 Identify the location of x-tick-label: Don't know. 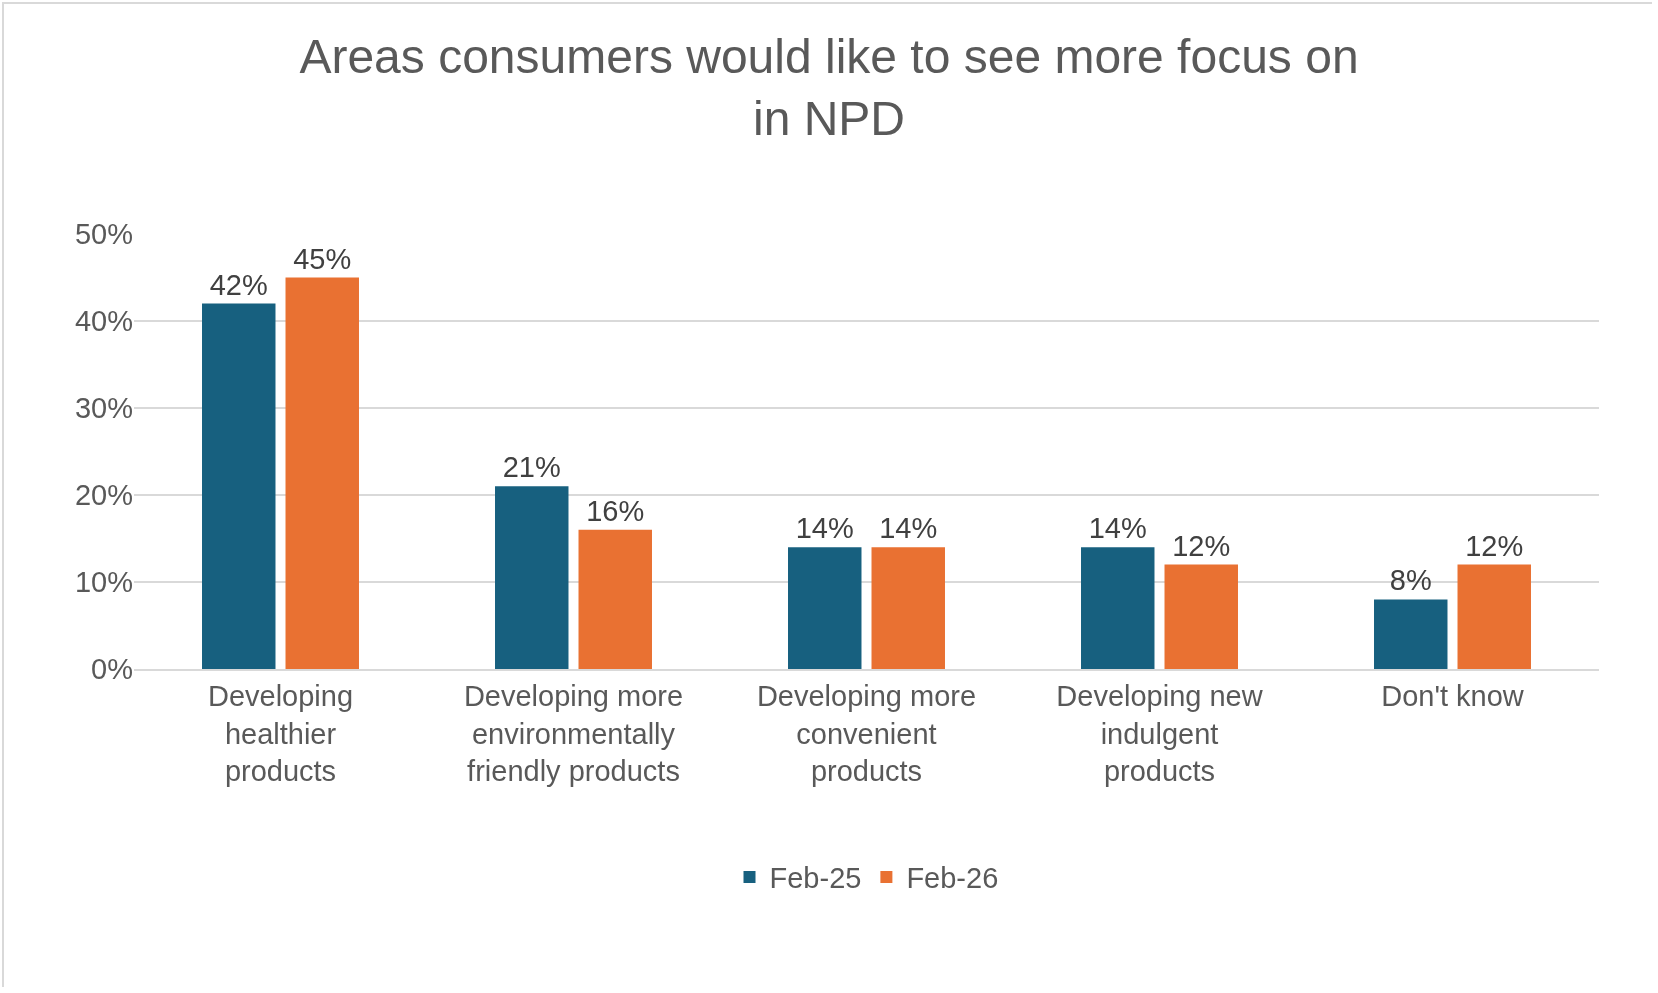
(1453, 695).